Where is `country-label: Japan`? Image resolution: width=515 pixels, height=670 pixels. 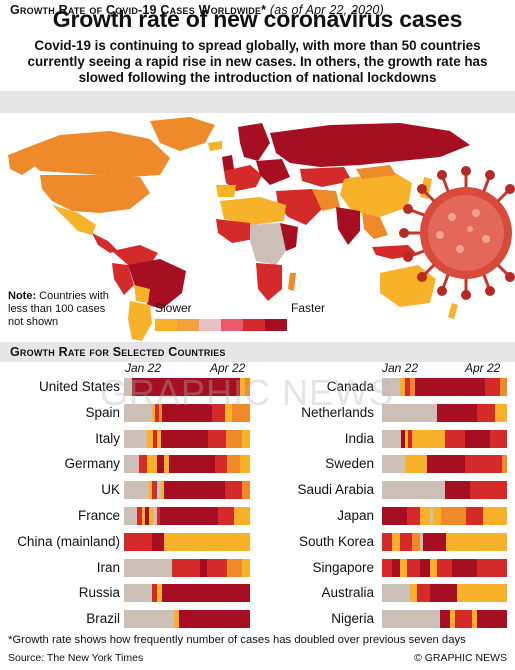 country-label: Japan is located at coordinates (355, 515).